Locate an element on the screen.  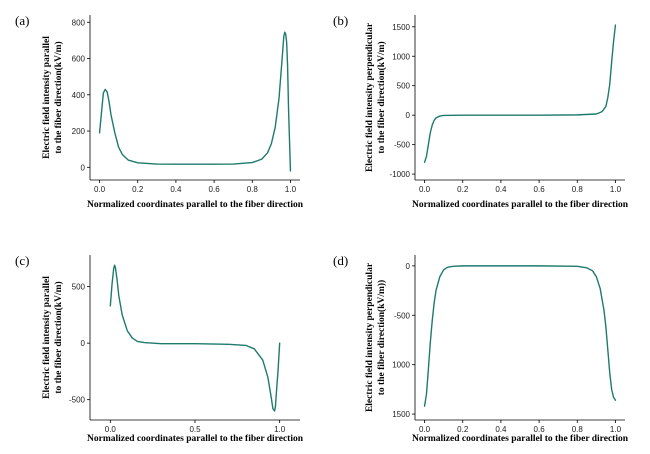
panel-label: (d) is located at coordinates (340, 260).